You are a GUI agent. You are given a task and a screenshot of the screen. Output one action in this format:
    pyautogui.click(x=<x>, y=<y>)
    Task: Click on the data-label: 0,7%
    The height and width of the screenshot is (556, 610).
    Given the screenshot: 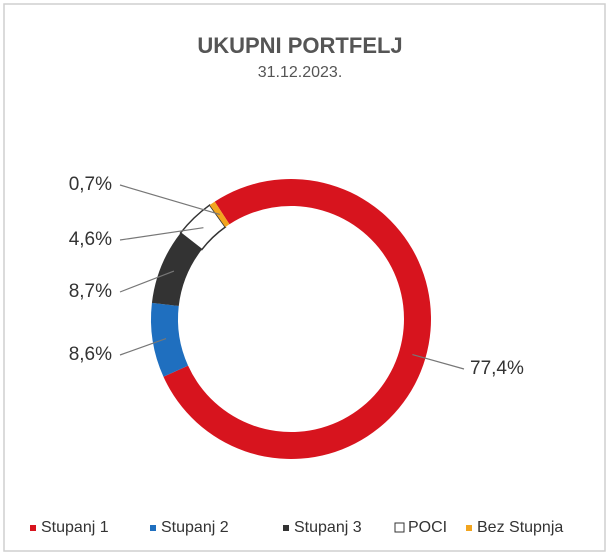 What is the action you would take?
    pyautogui.click(x=90, y=184)
    